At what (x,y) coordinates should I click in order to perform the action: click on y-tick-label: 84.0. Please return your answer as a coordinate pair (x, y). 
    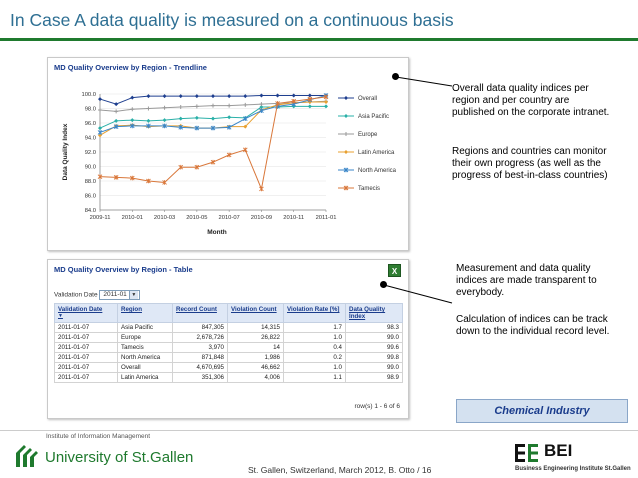
    Looking at the image, I should click on (90, 211).